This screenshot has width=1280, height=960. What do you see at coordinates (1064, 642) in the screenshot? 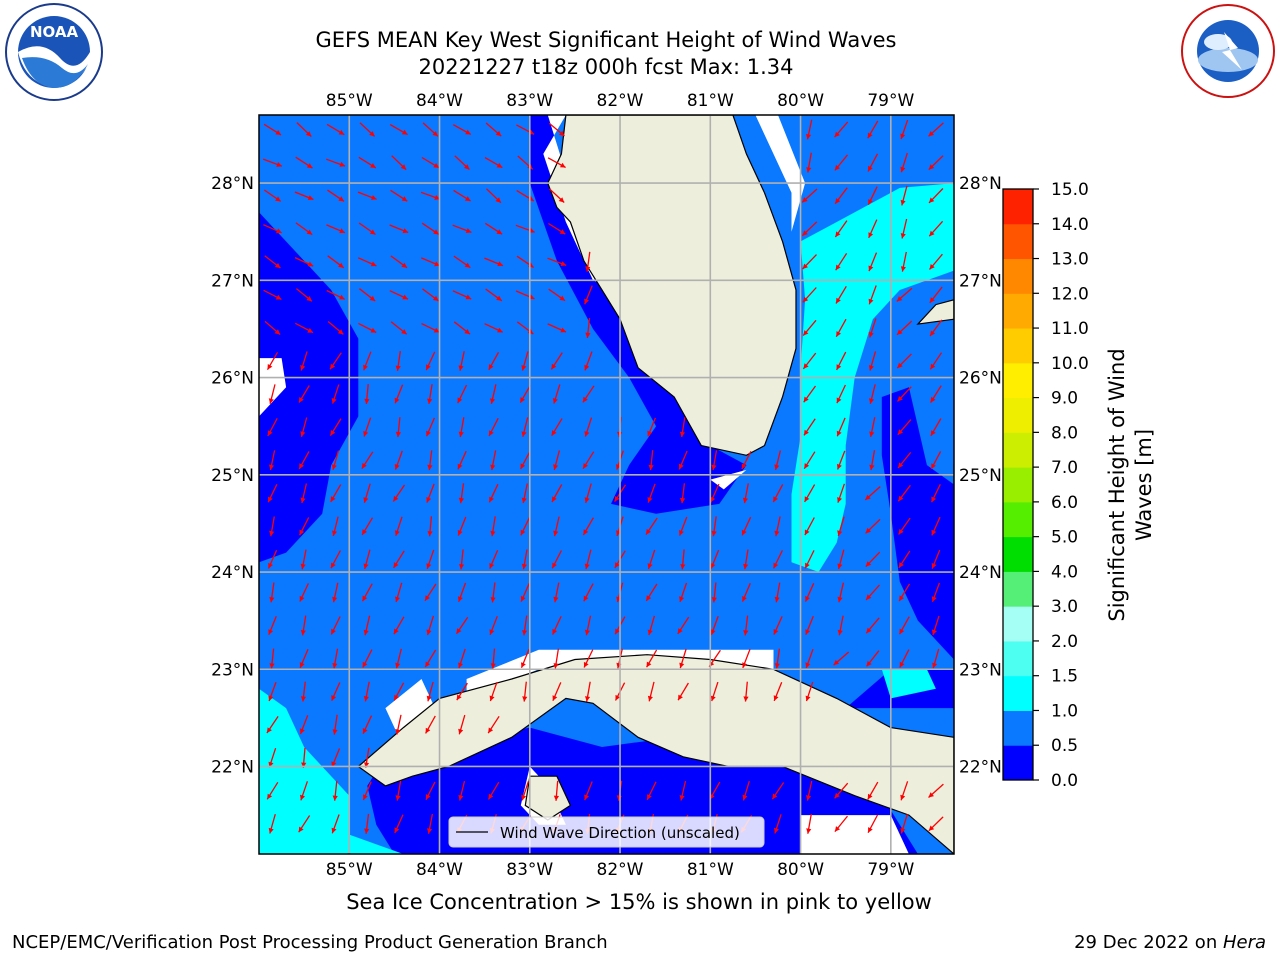
I see `colorbar-tick-label: 2.0` at bounding box center [1064, 642].